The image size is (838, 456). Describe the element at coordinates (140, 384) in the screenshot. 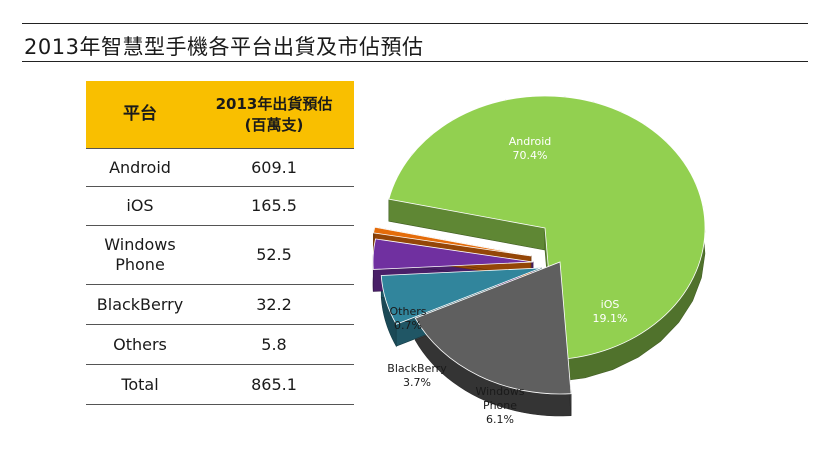

I see `cell-platform: Total` at that location.